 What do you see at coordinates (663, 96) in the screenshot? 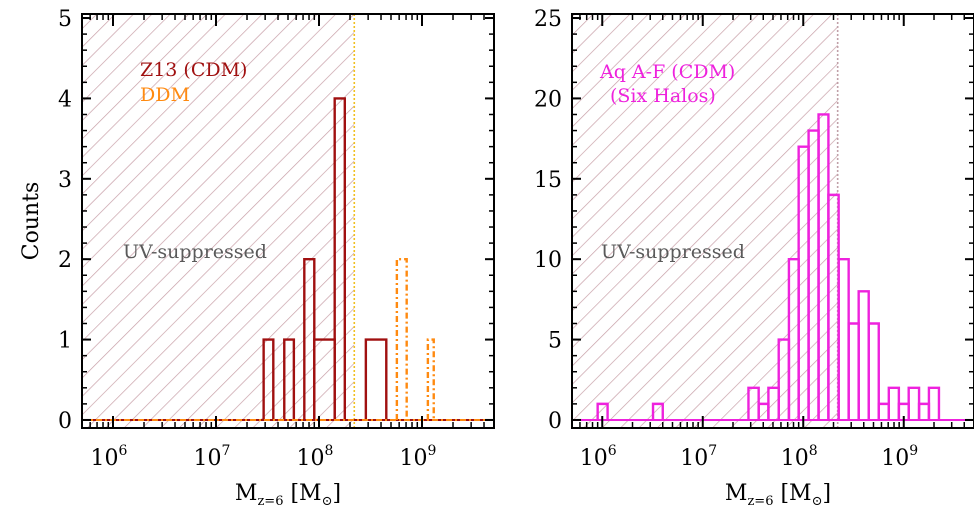
I see `legend-six-halos: (Six Halos)` at bounding box center [663, 96].